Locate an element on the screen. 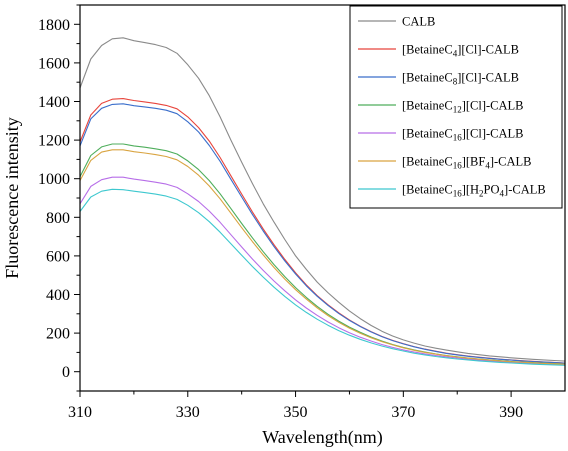 This screenshot has height=451, width=568. legend-label: [BetaineC12][Cl]-CALB is located at coordinates (463, 107).